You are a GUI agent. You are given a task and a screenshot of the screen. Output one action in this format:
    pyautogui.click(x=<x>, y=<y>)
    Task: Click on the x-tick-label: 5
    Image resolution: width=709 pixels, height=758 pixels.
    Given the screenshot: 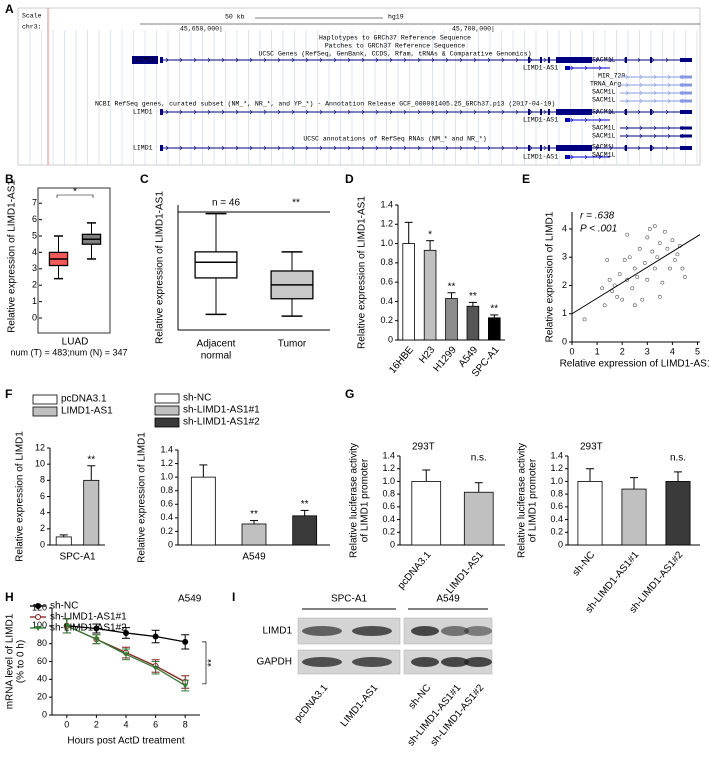 What is the action you would take?
    pyautogui.click(x=697, y=351)
    